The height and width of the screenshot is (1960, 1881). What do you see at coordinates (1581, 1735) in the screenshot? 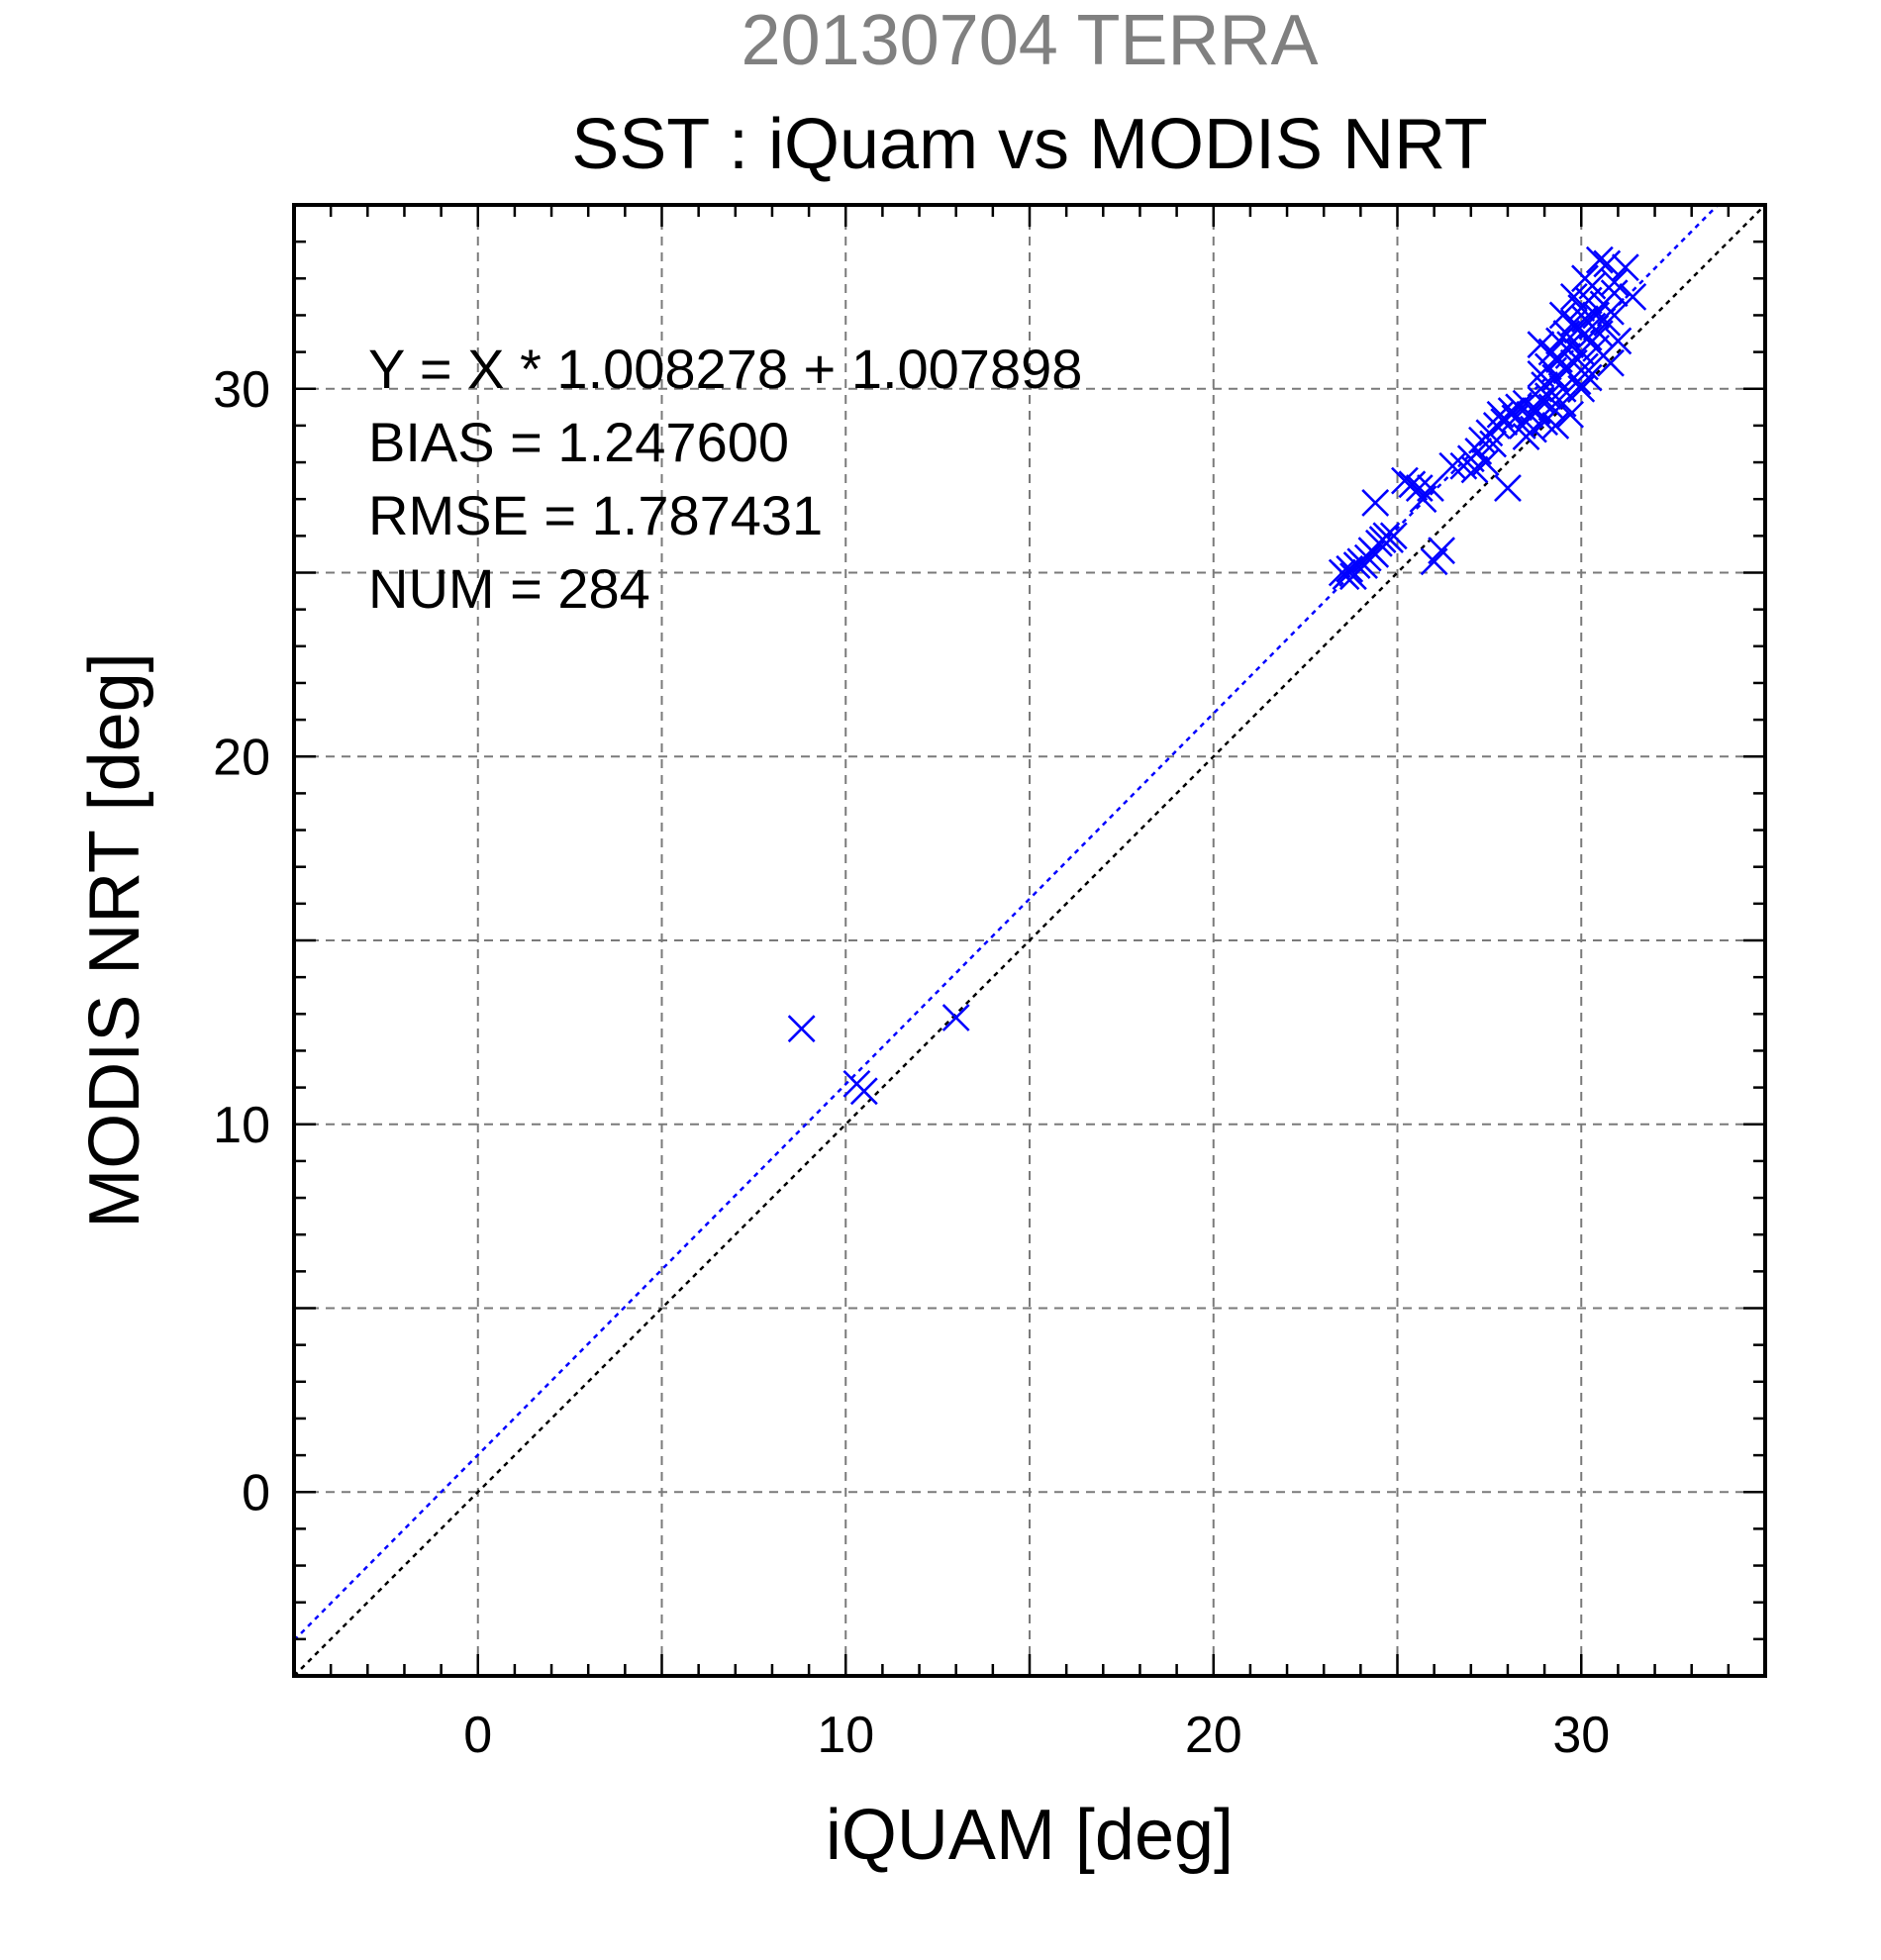
I see `x-tick-label: 30` at bounding box center [1581, 1735].